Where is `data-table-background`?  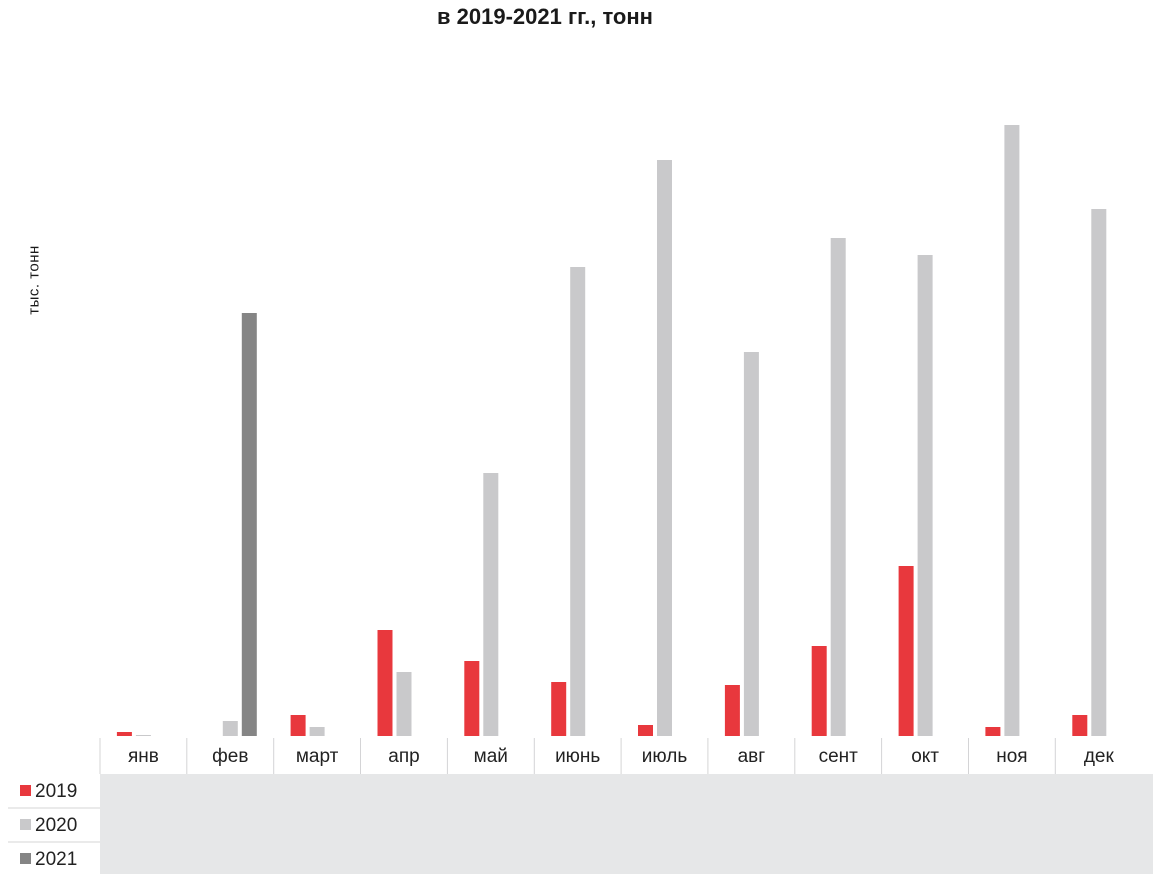
data-table-background is located at coordinates (626, 824).